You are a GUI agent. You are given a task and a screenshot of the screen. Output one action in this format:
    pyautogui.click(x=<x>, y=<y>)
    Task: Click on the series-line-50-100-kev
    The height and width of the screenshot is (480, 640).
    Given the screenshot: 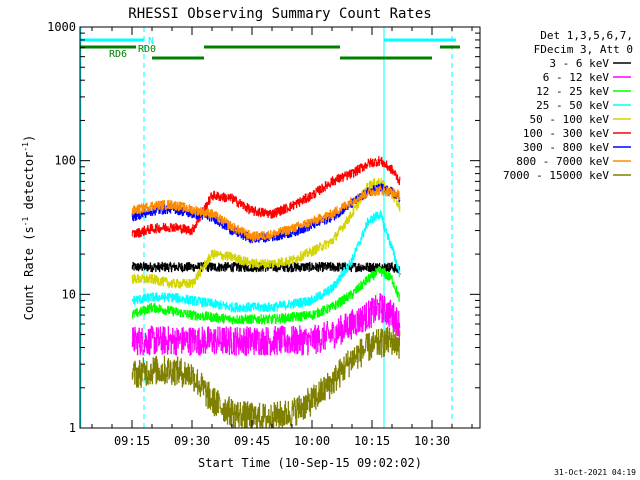 What is the action you would take?
    pyautogui.click(x=266, y=233)
    